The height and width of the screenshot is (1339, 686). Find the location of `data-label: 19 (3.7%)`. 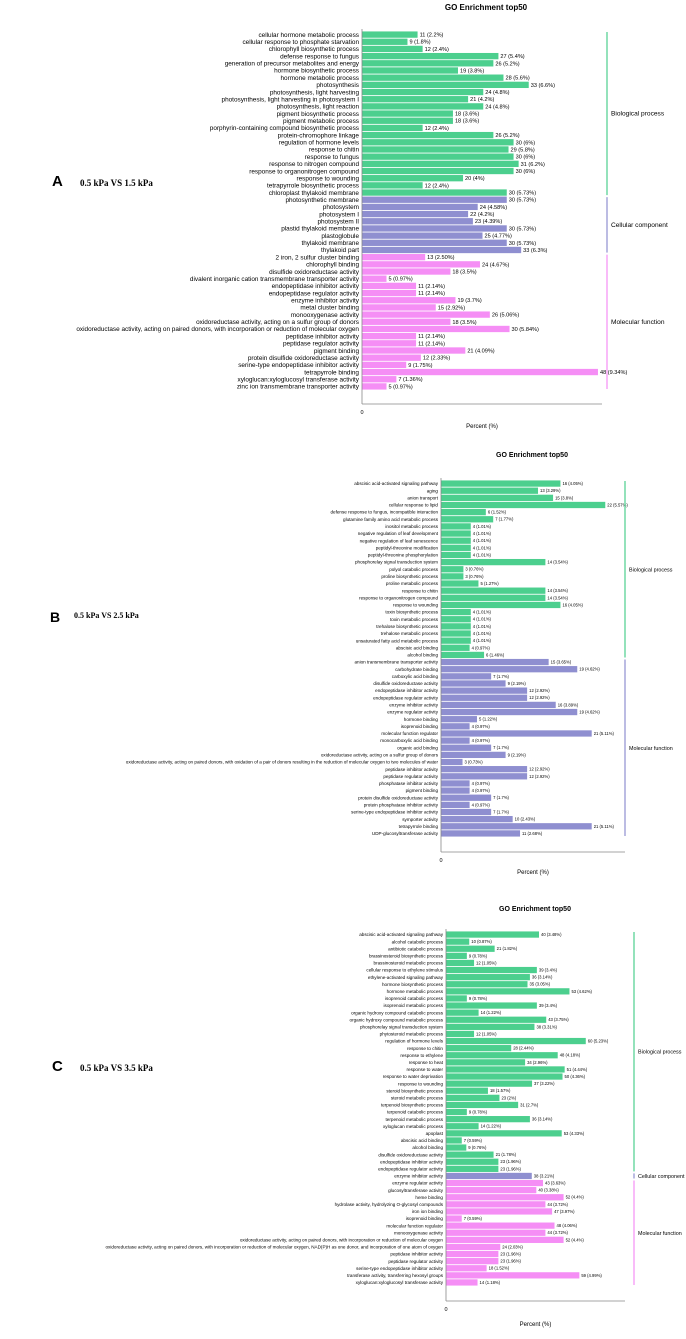

data-label: 19 (3.7%) is located at coordinates (469, 301).